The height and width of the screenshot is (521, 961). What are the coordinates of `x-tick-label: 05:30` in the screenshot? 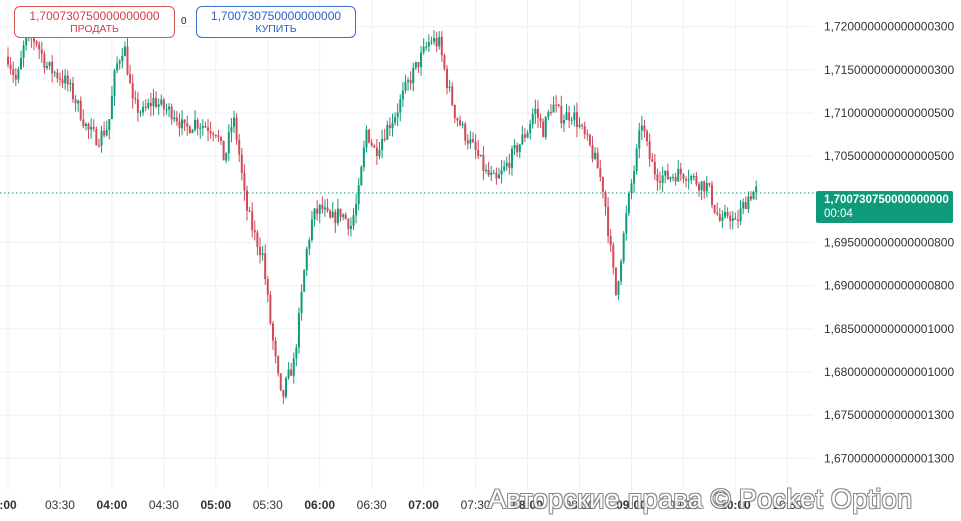 It's located at (268, 505).